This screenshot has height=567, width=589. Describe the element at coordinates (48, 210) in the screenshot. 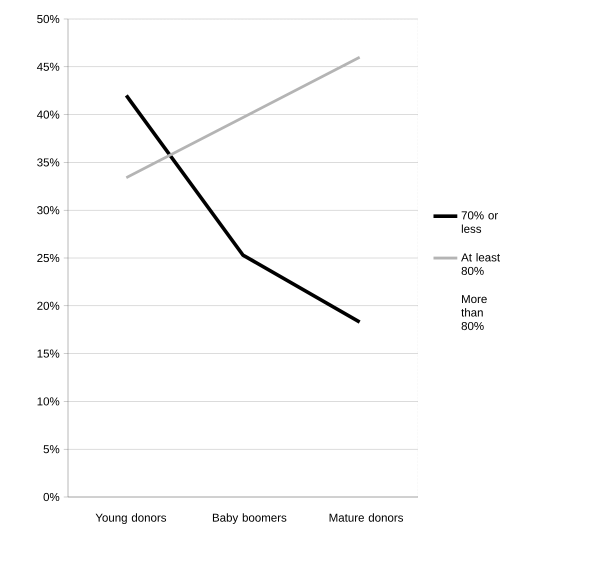

I see `y-tick-label: 30%` at that location.